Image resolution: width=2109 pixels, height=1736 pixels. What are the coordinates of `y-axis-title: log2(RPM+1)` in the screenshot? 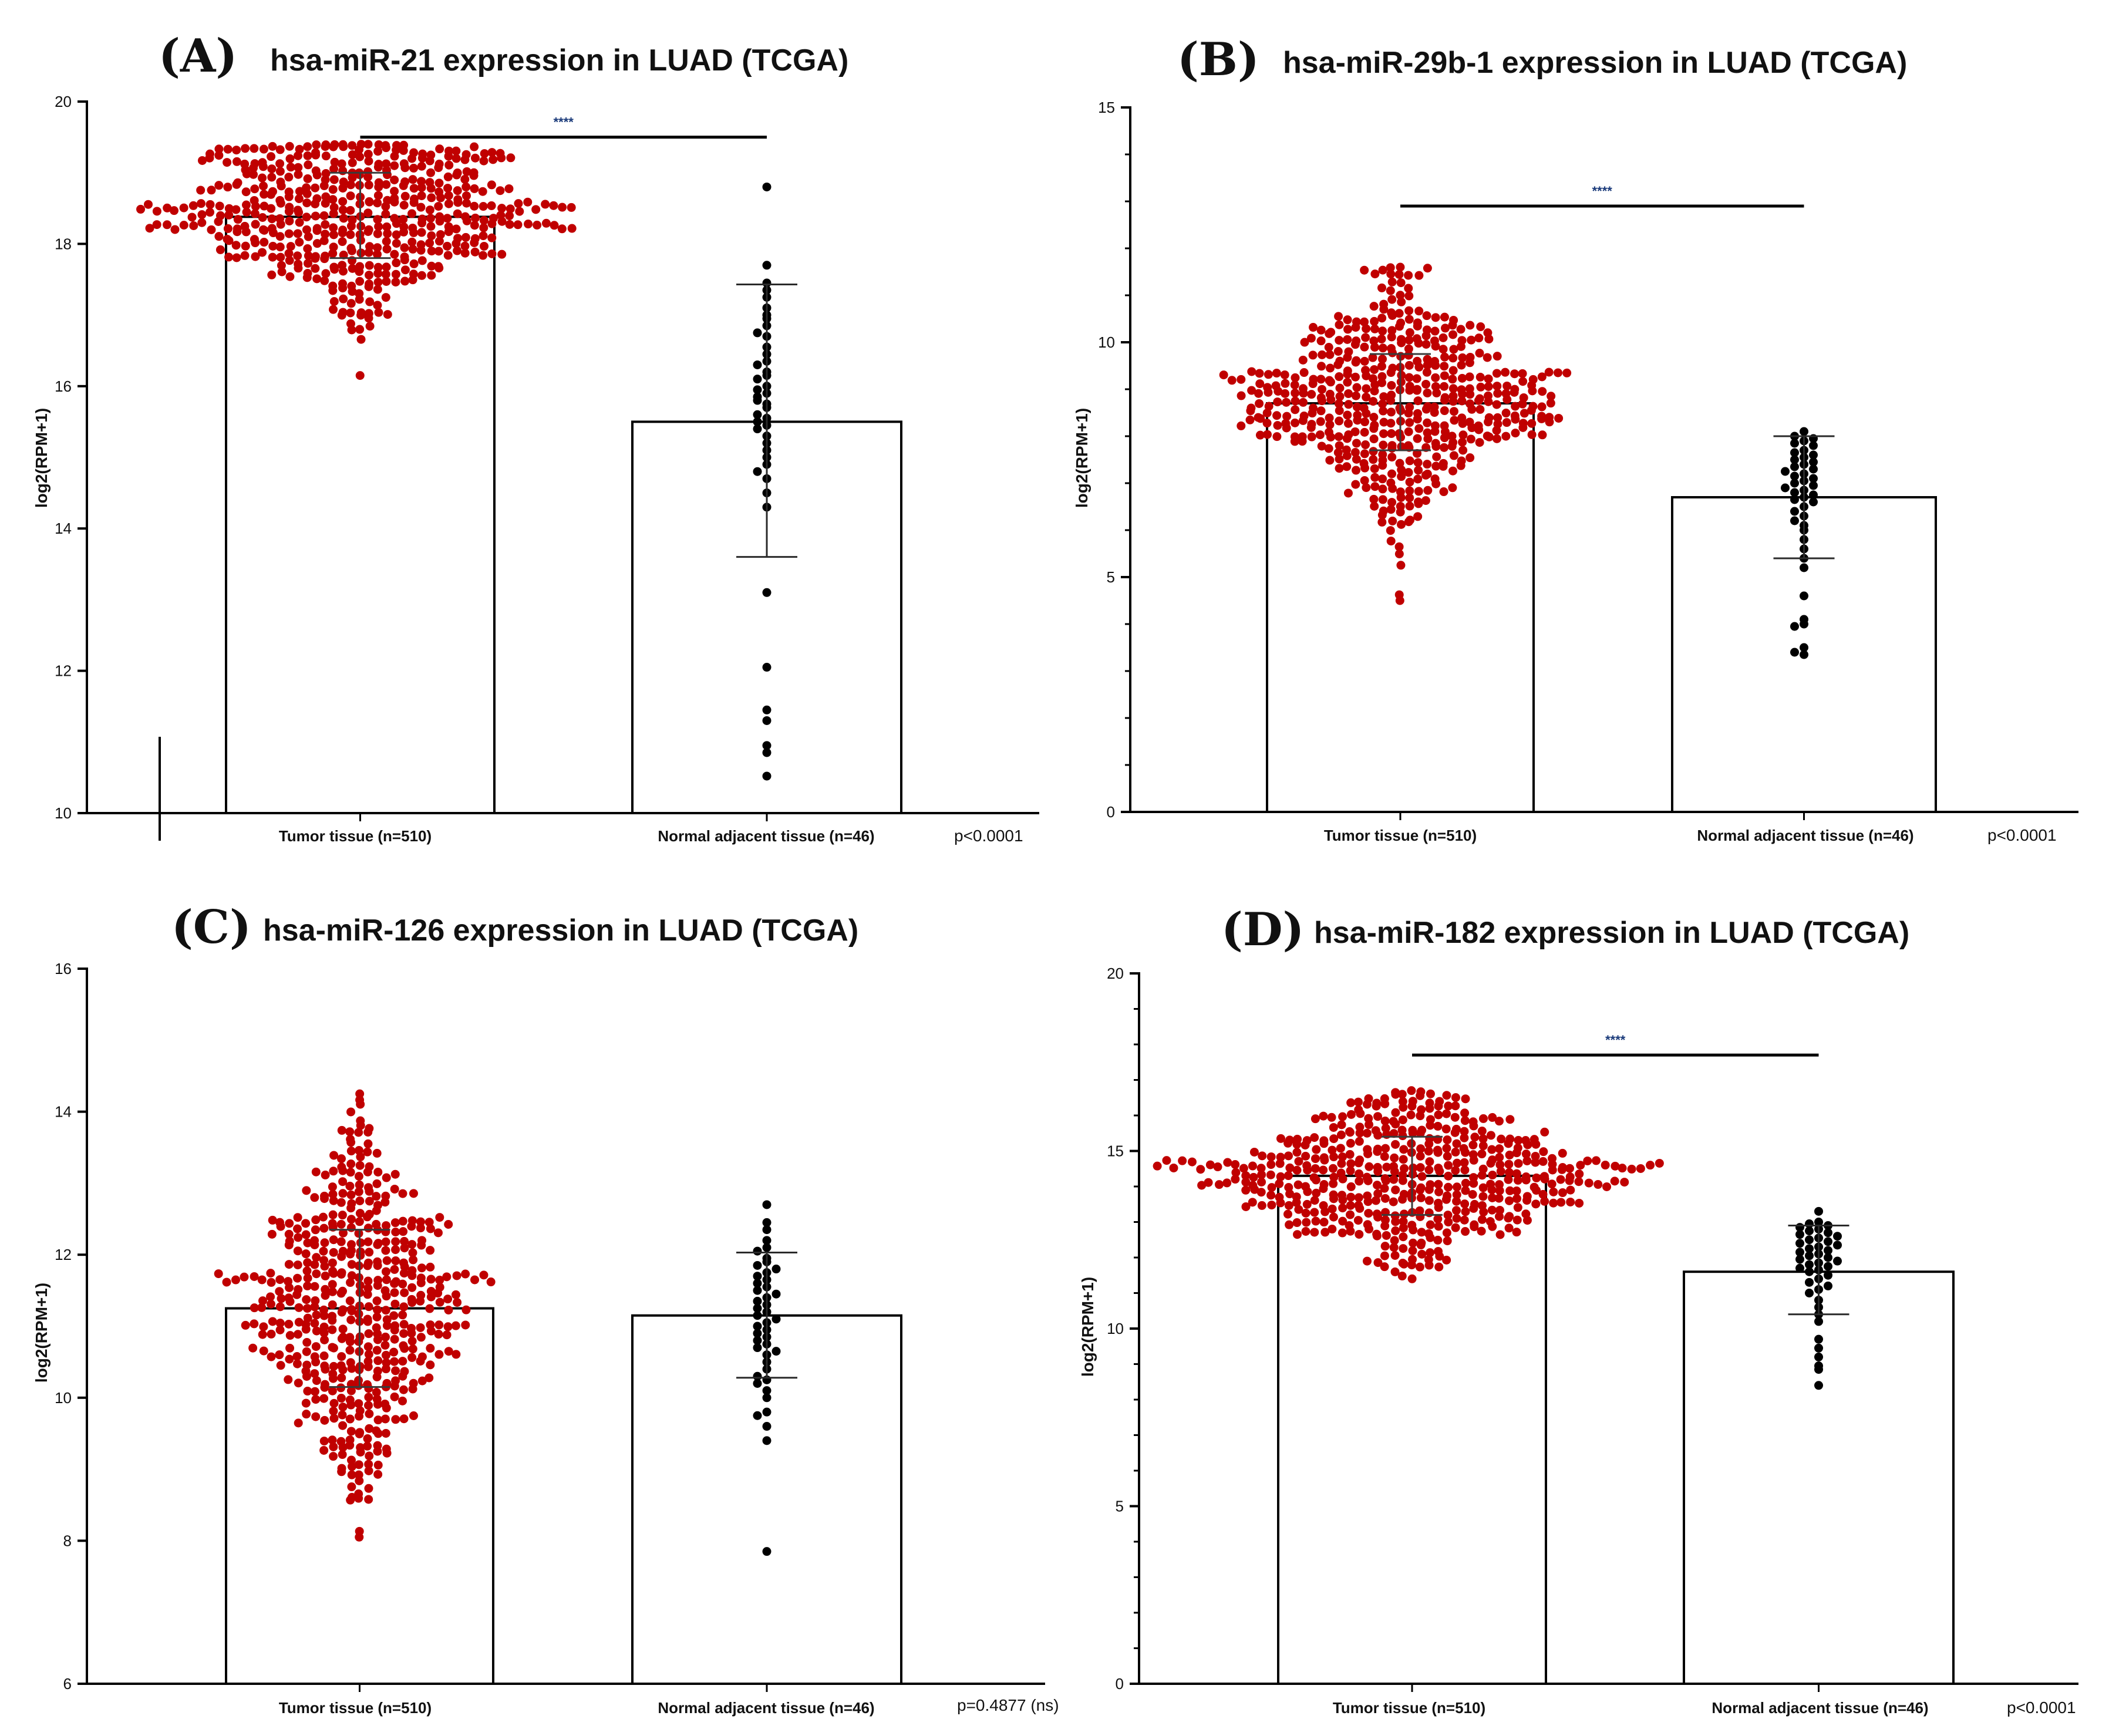 It's located at (1082, 458).